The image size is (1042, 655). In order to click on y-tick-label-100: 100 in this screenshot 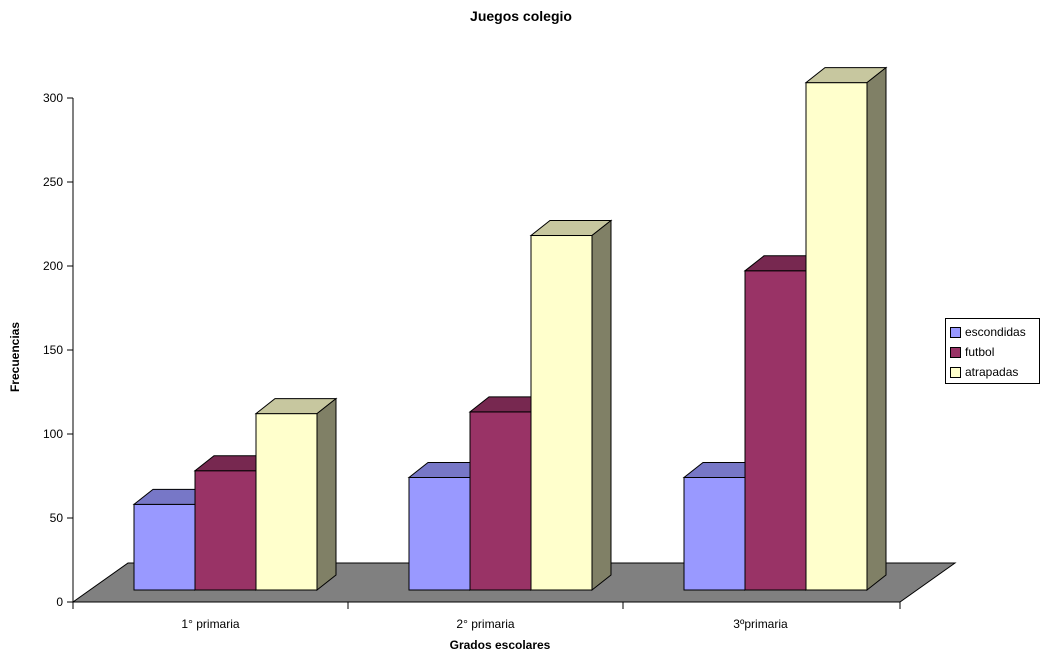, I will do `click(53, 434)`.